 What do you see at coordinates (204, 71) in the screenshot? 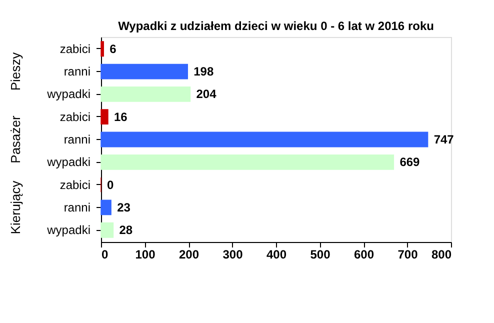
I see `data-label: 198` at bounding box center [204, 71].